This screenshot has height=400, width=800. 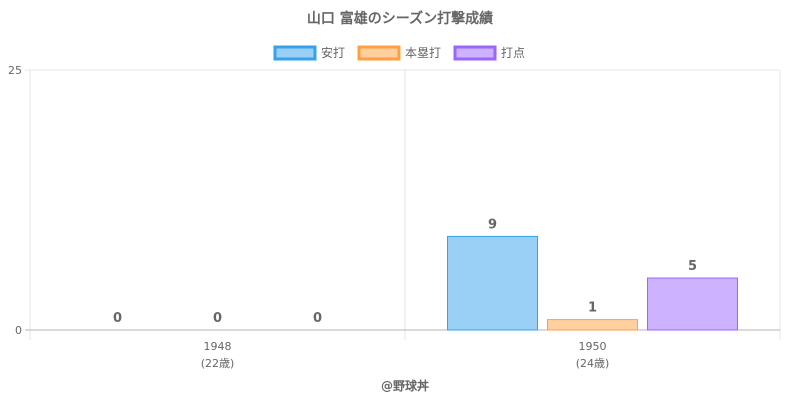 I want to click on legend: 安打 本塁打 打点, so click(x=399, y=53).